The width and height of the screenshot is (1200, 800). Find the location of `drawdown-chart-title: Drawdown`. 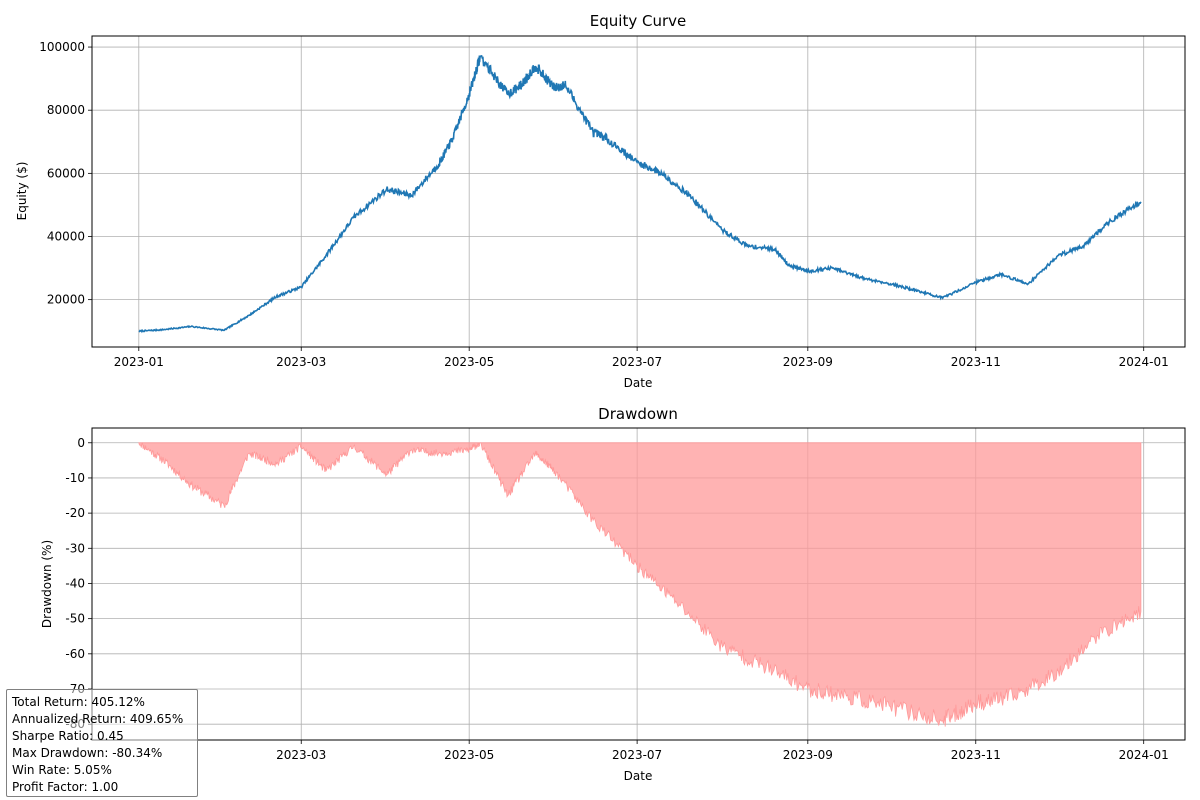

drawdown-chart-title: Drawdown is located at coordinates (638, 414).